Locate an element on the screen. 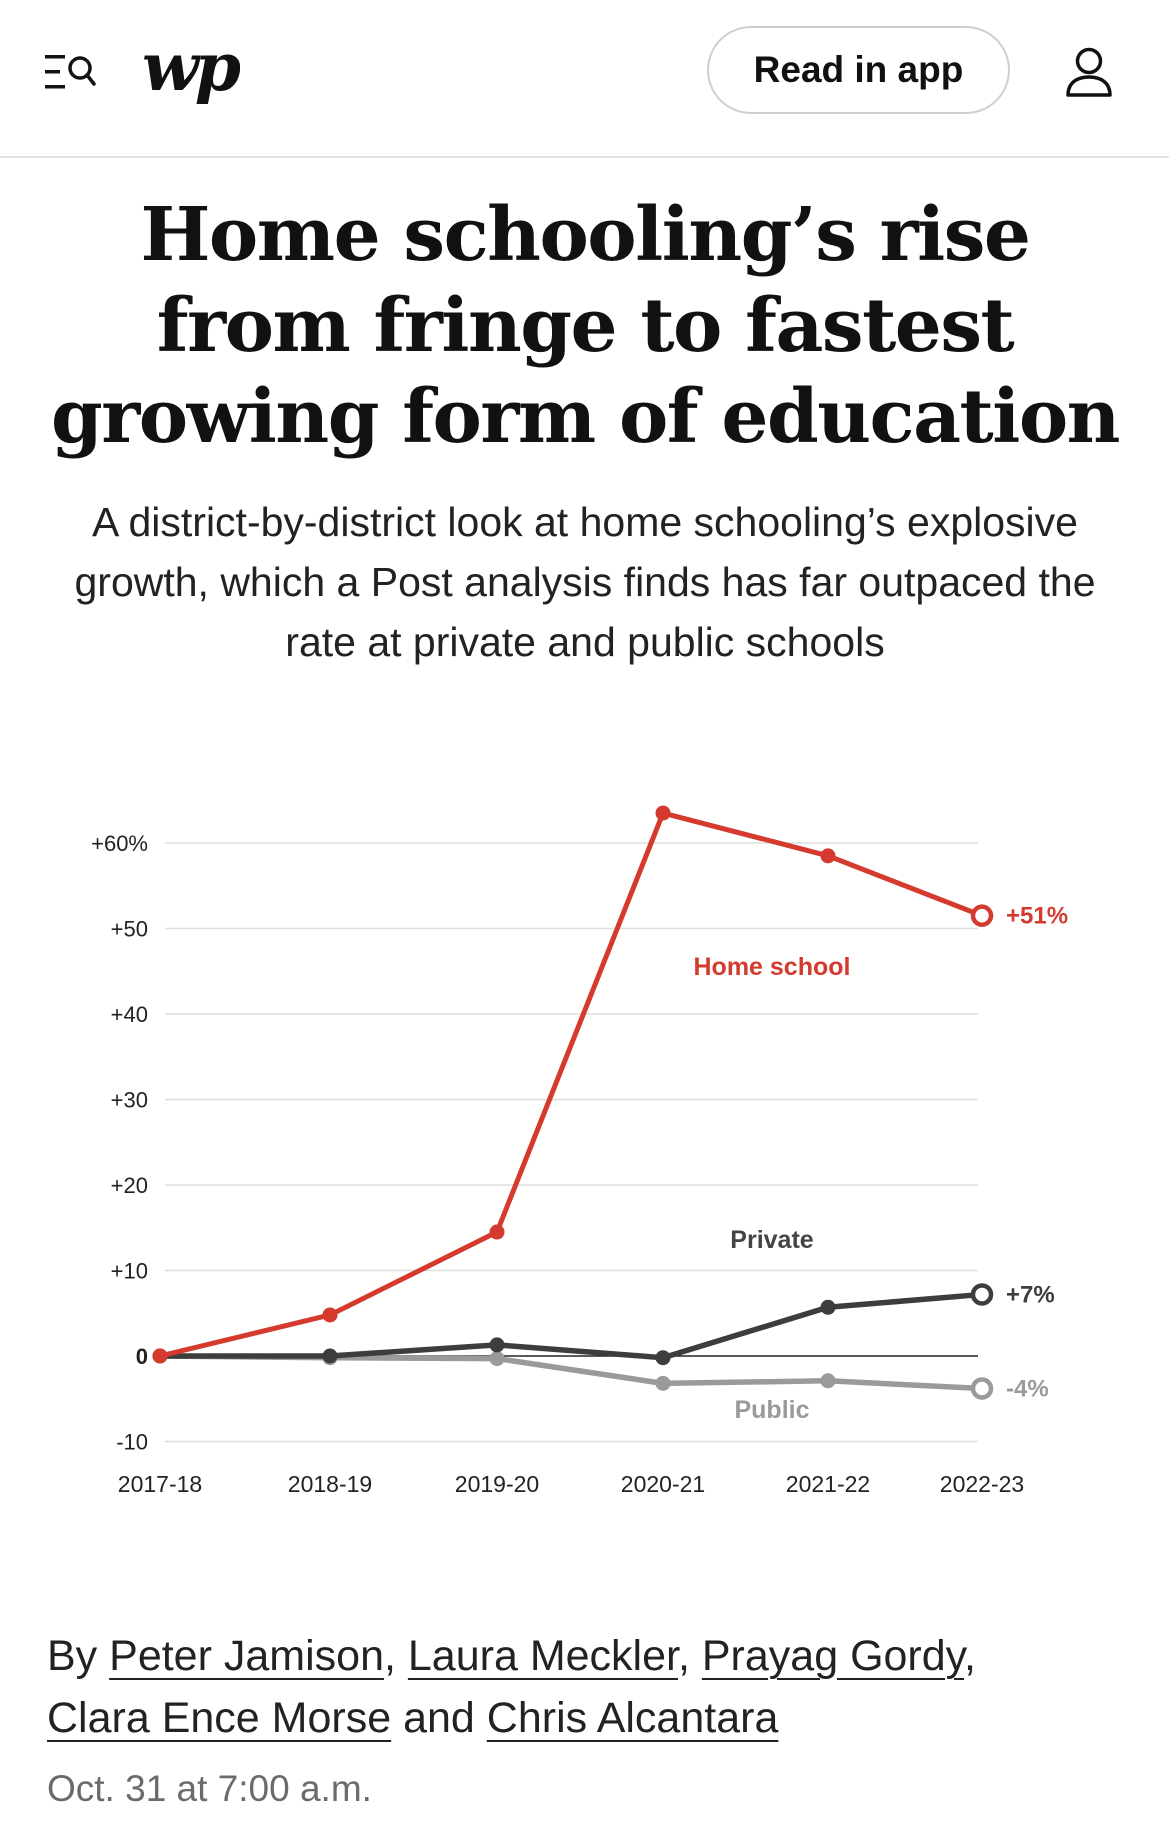  top-bar: wp Read in app is located at coordinates (584, 79).